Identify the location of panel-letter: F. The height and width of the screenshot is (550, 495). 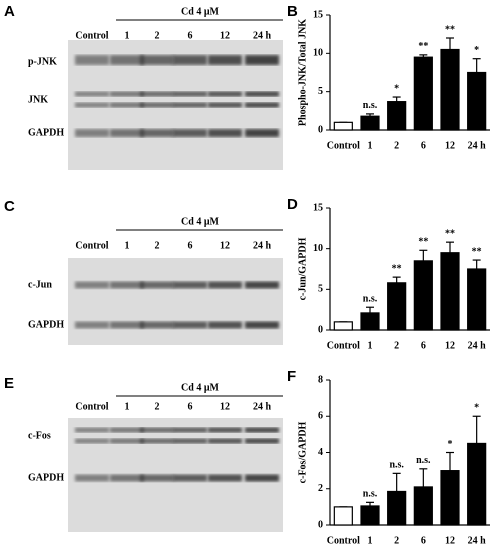
(291, 376).